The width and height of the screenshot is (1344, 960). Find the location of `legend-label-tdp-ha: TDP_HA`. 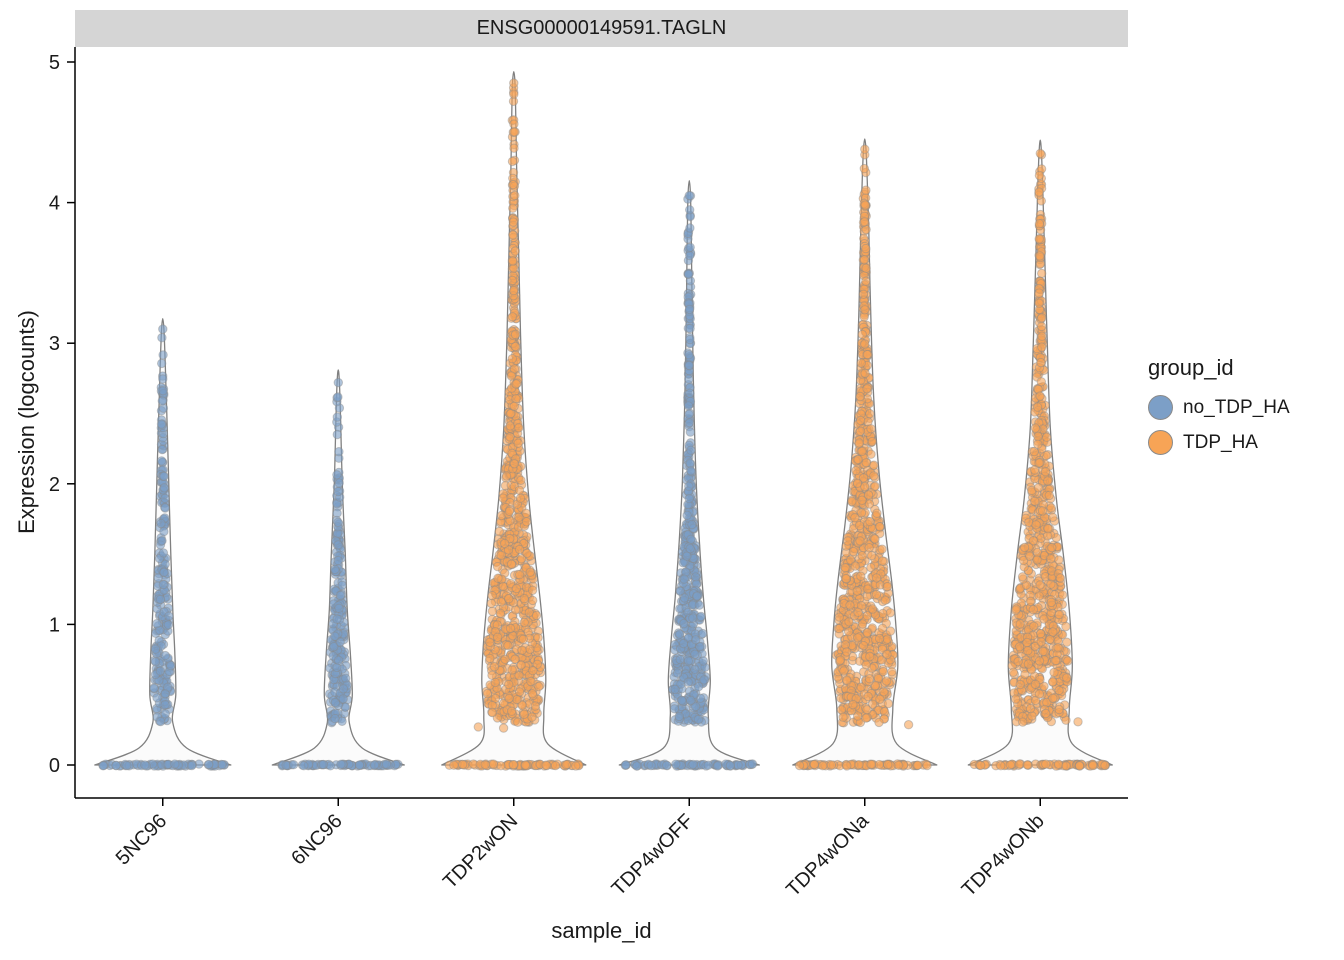

legend-label-tdp-ha: TDP_HA is located at coordinates (1220, 442).